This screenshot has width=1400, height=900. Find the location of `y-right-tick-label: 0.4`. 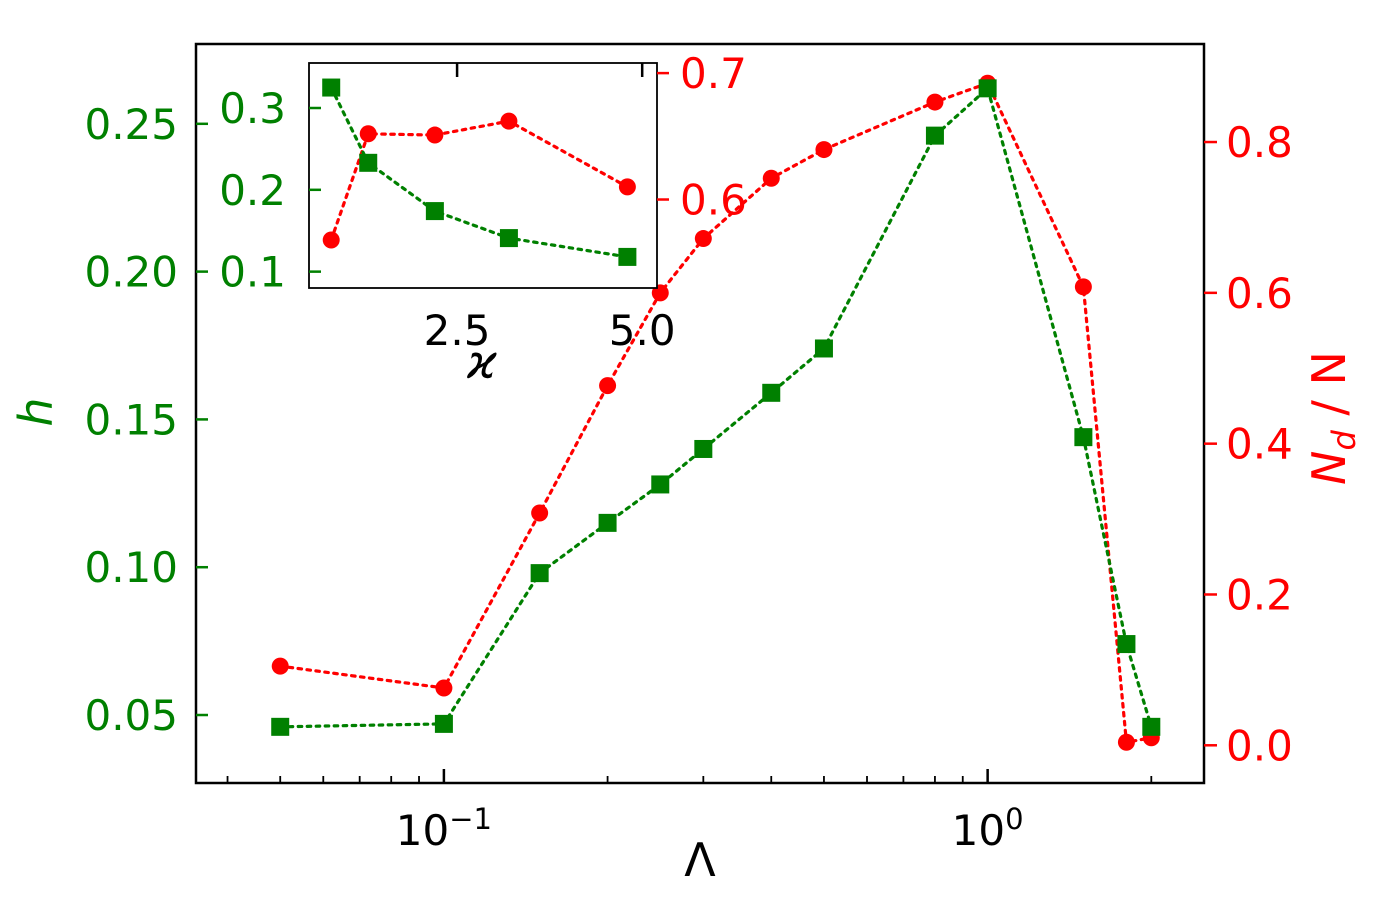

y-right-tick-label: 0.4 is located at coordinates (1259, 444).